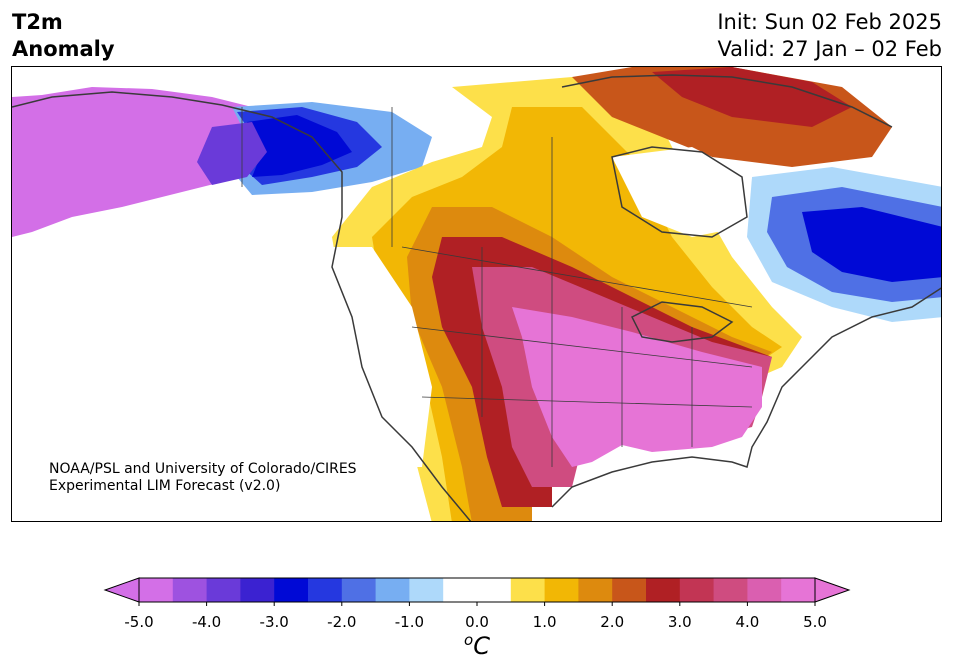 The height and width of the screenshot is (671, 954). Describe the element at coordinates (871, 244) in the screenshot. I see `quebec-dark-blue` at that location.